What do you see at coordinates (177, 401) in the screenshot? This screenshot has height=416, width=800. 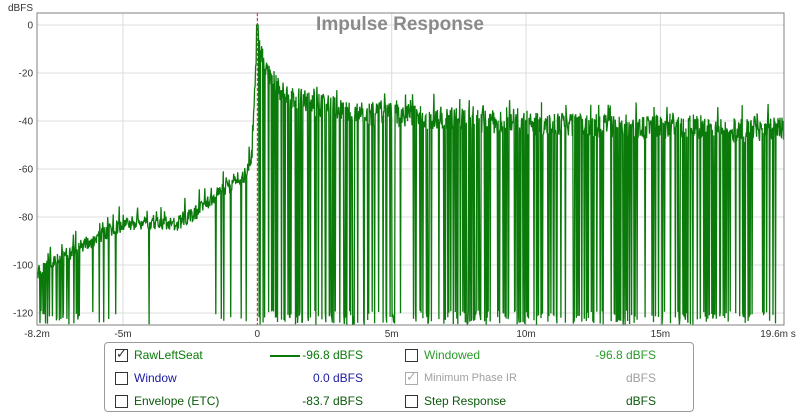 I see `legend-label-envelope-etc: Envelope (ETC)` at bounding box center [177, 401].